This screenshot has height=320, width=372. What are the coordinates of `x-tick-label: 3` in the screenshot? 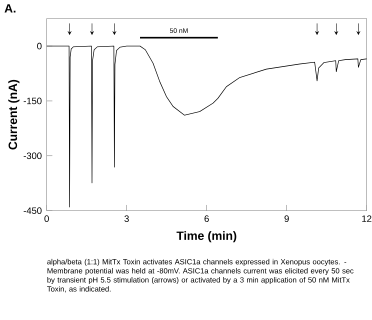 It's located at (126, 218).